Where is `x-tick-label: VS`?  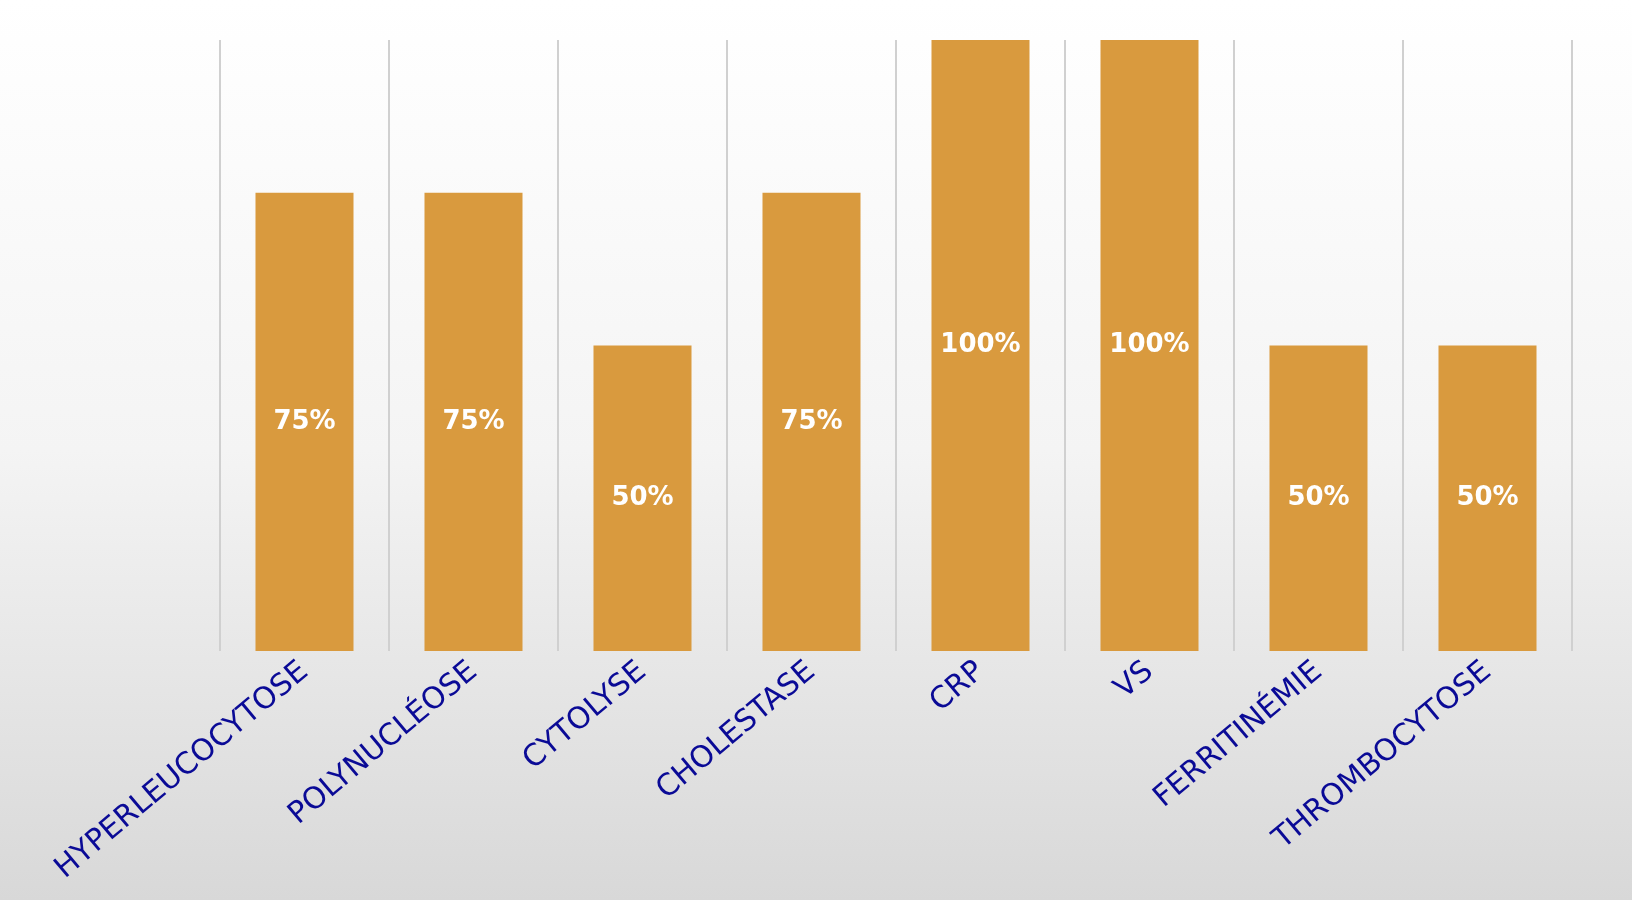 x-tick-label: VS is located at coordinates (1133, 678).